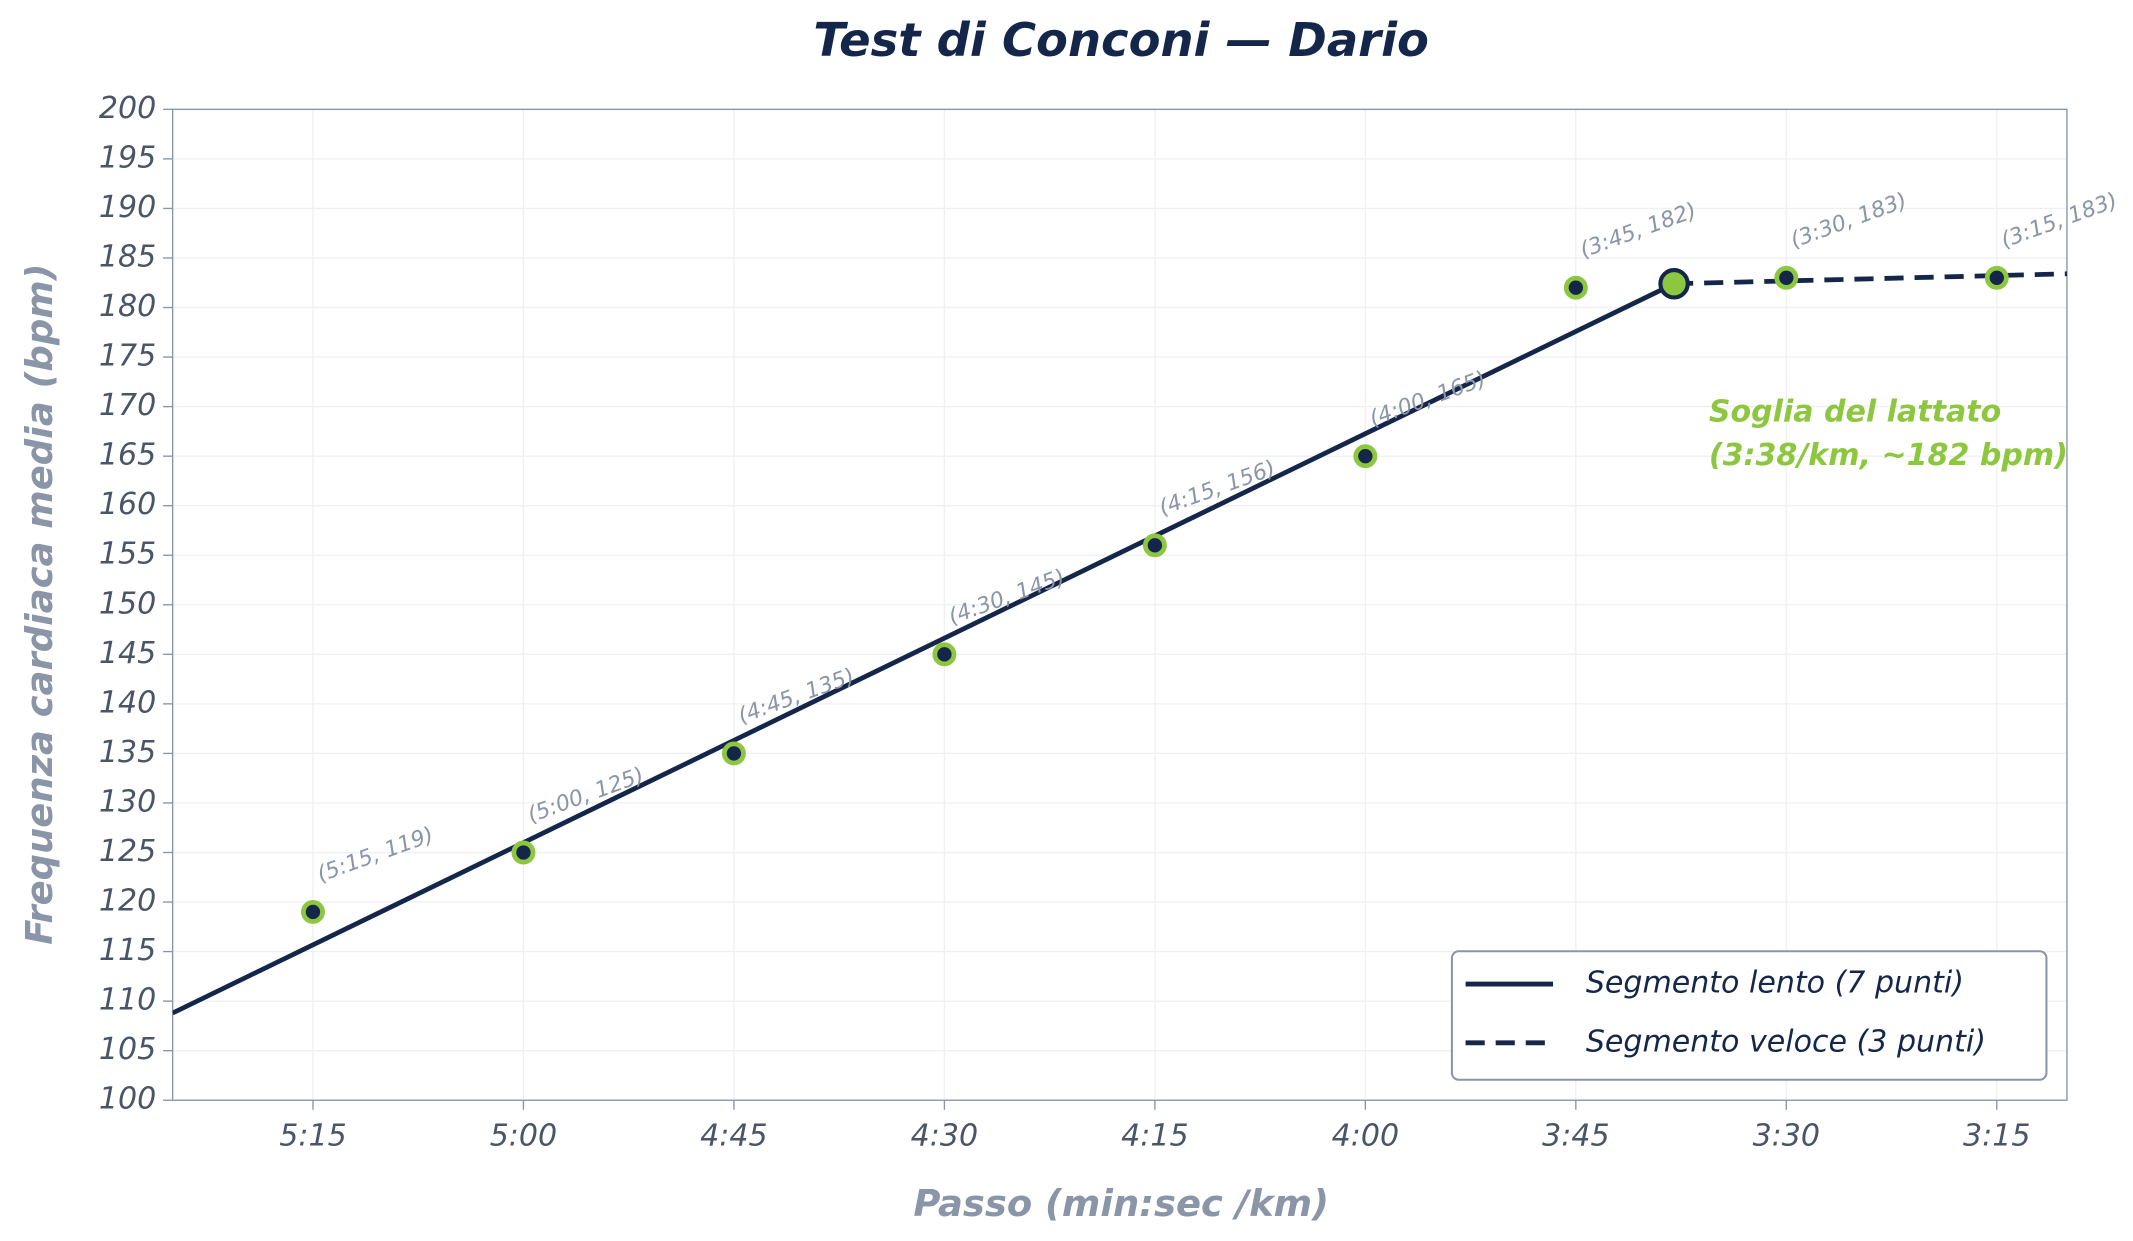 The image size is (2133, 1241). I want to click on y-tick-label: 160, so click(127, 504).